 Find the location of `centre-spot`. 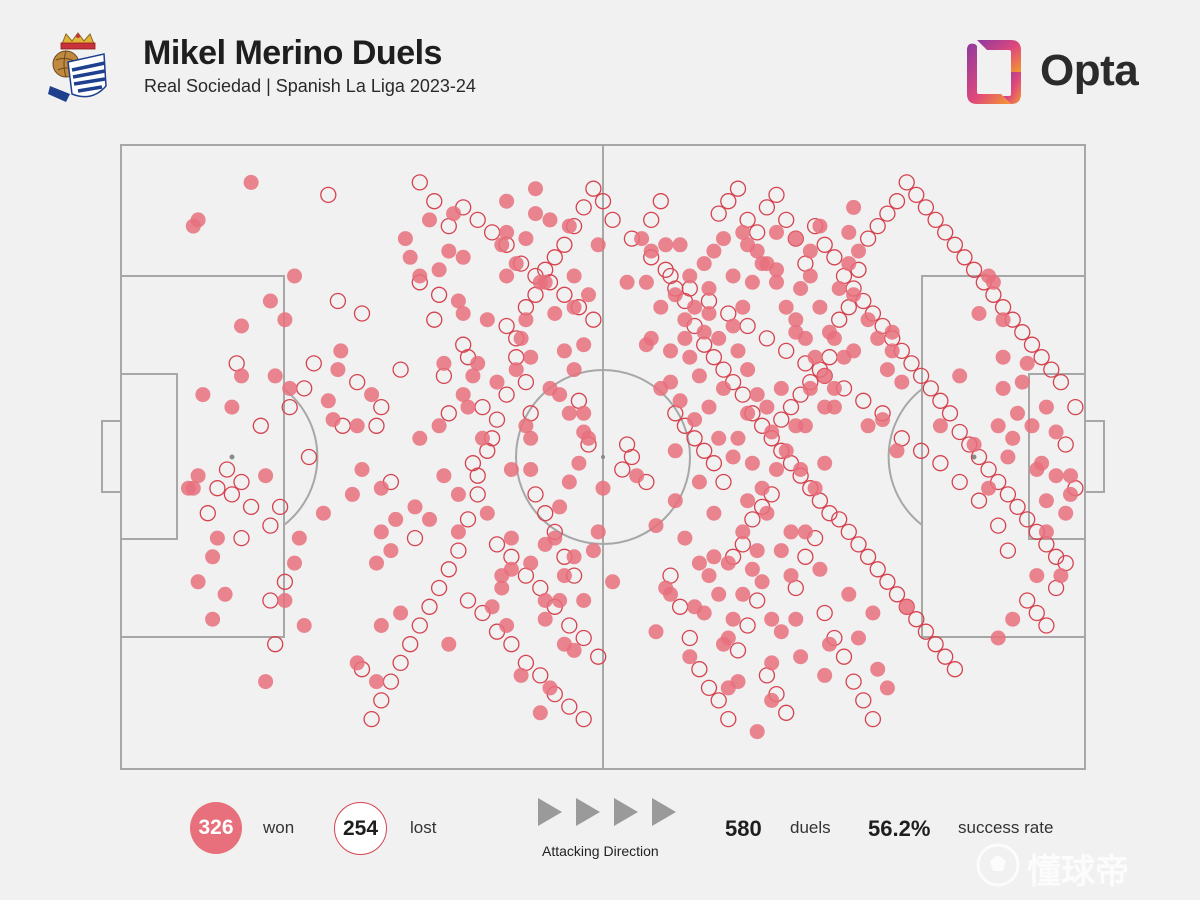

centre-spot is located at coordinates (603, 457).